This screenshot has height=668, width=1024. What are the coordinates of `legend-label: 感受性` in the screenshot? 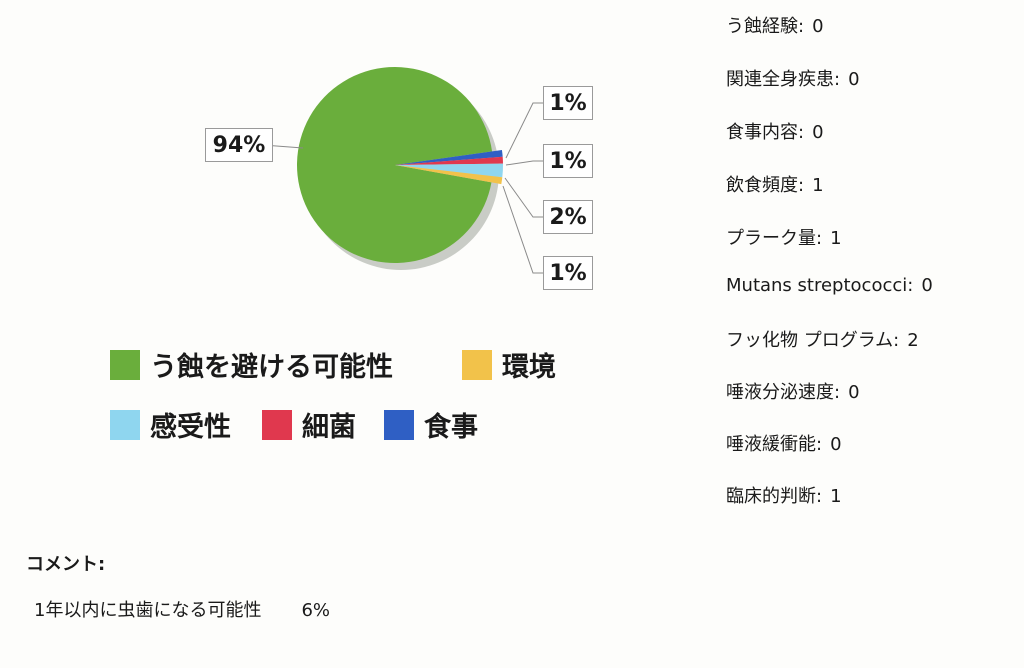 It's located at (190, 427).